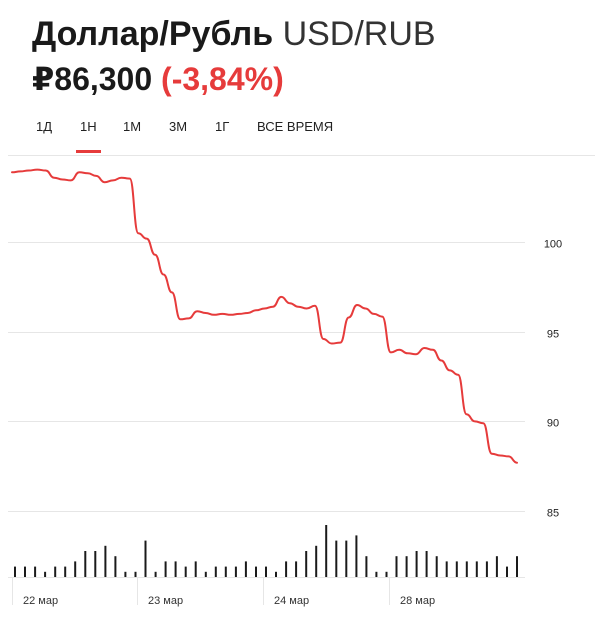 The width and height of the screenshot is (595, 617). Describe the element at coordinates (178, 126) in the screenshot. I see `tab-3m: 3М` at that location.